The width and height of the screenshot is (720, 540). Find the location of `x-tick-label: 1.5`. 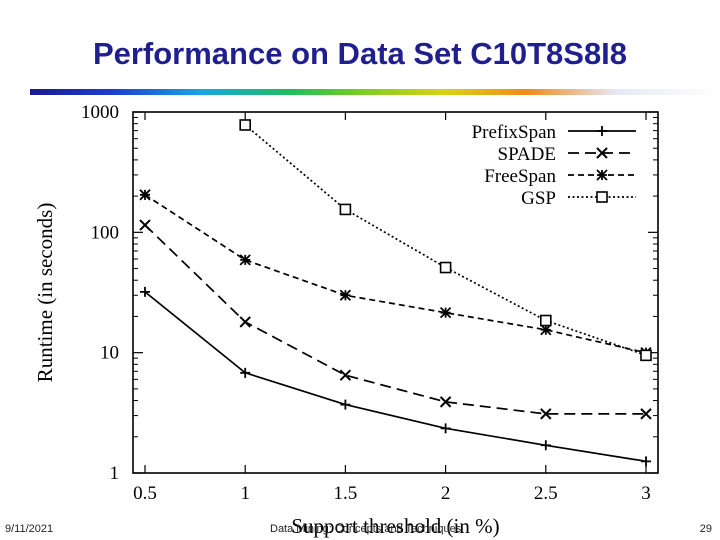

x-tick-label: 1.5 is located at coordinates (346, 493).